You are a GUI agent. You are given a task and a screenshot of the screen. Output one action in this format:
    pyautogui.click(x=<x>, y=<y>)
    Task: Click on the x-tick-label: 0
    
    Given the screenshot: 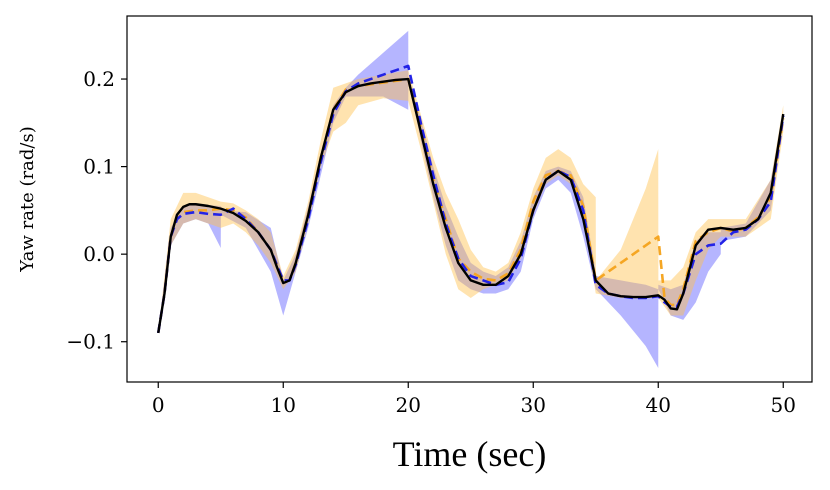 What is the action you would take?
    pyautogui.click(x=158, y=405)
    